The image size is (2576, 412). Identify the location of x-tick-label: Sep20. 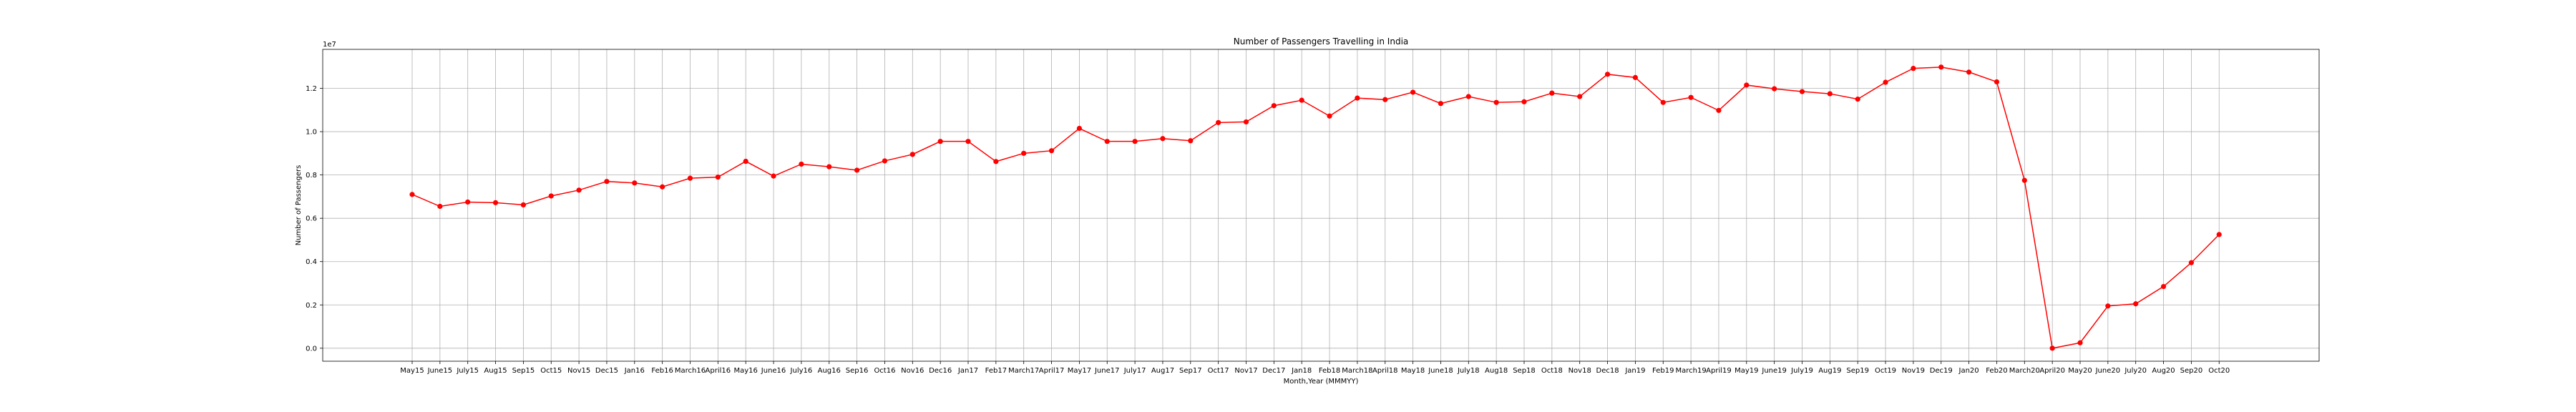
(2191, 371).